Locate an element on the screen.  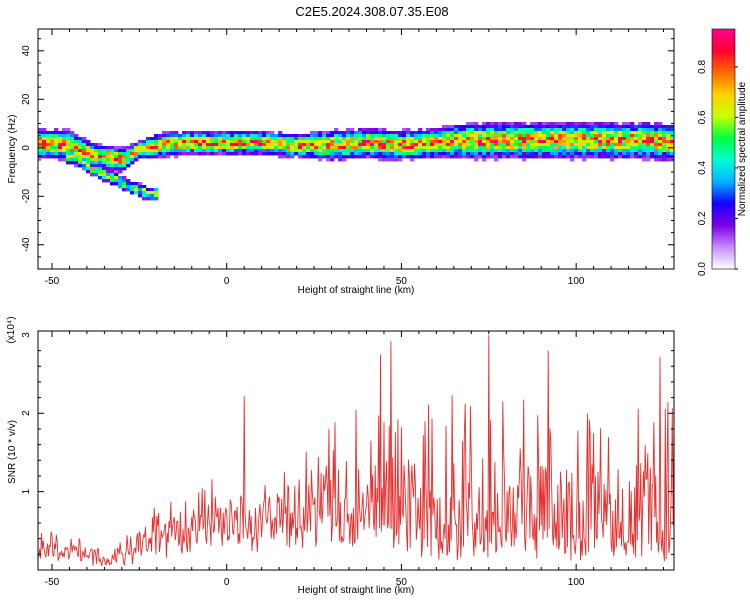
spectrogram-y-label: Frequency (Hz) is located at coordinates (12, 149).